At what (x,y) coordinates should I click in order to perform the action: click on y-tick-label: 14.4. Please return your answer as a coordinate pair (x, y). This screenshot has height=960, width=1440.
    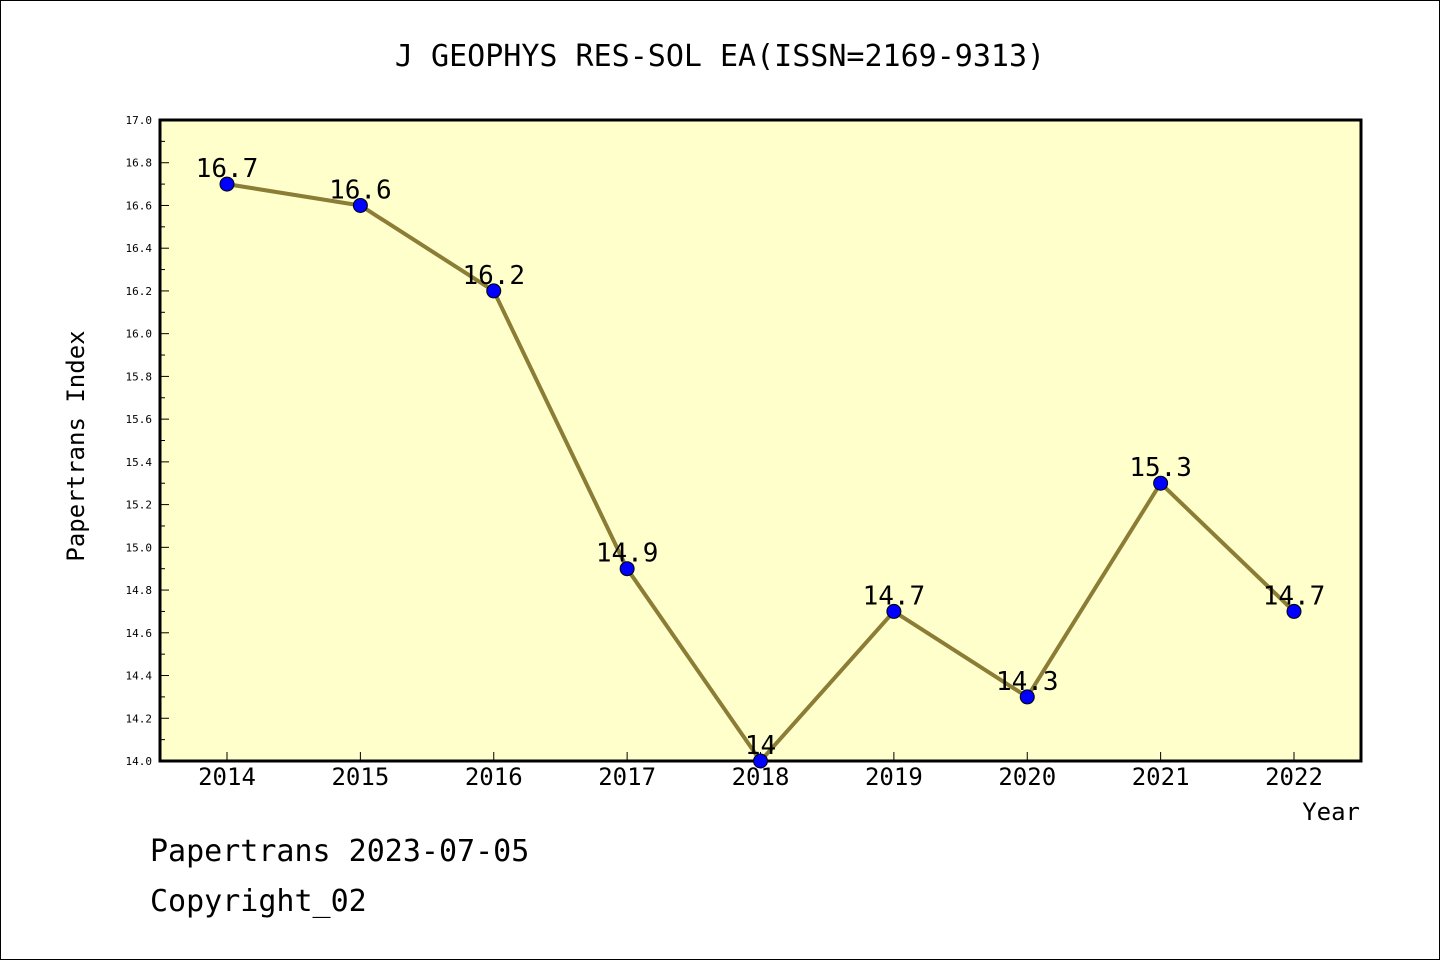
    Looking at the image, I should click on (139, 676).